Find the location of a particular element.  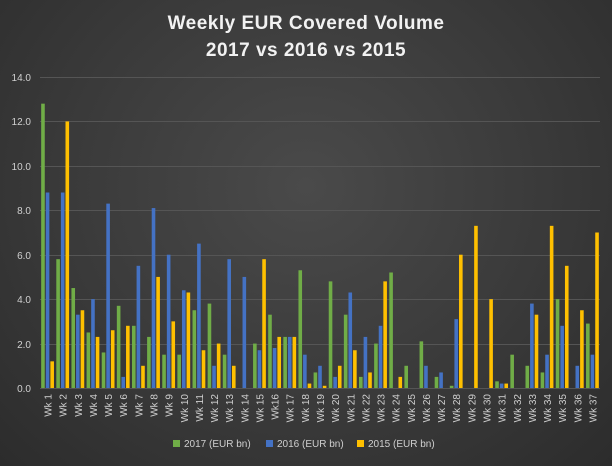

x-tick-label: Wk 6 is located at coordinates (124, 405).